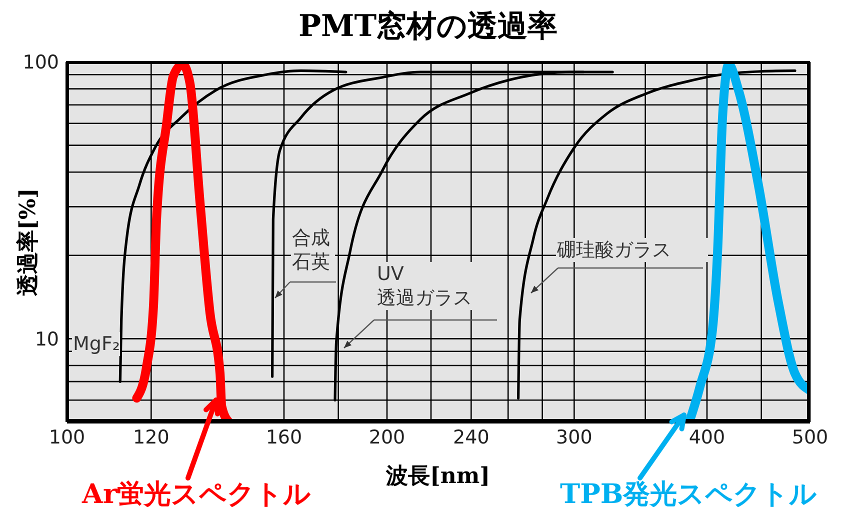 The height and width of the screenshot is (519, 856). I want to click on series-label: UV 透過ガラス, so click(439, 286).